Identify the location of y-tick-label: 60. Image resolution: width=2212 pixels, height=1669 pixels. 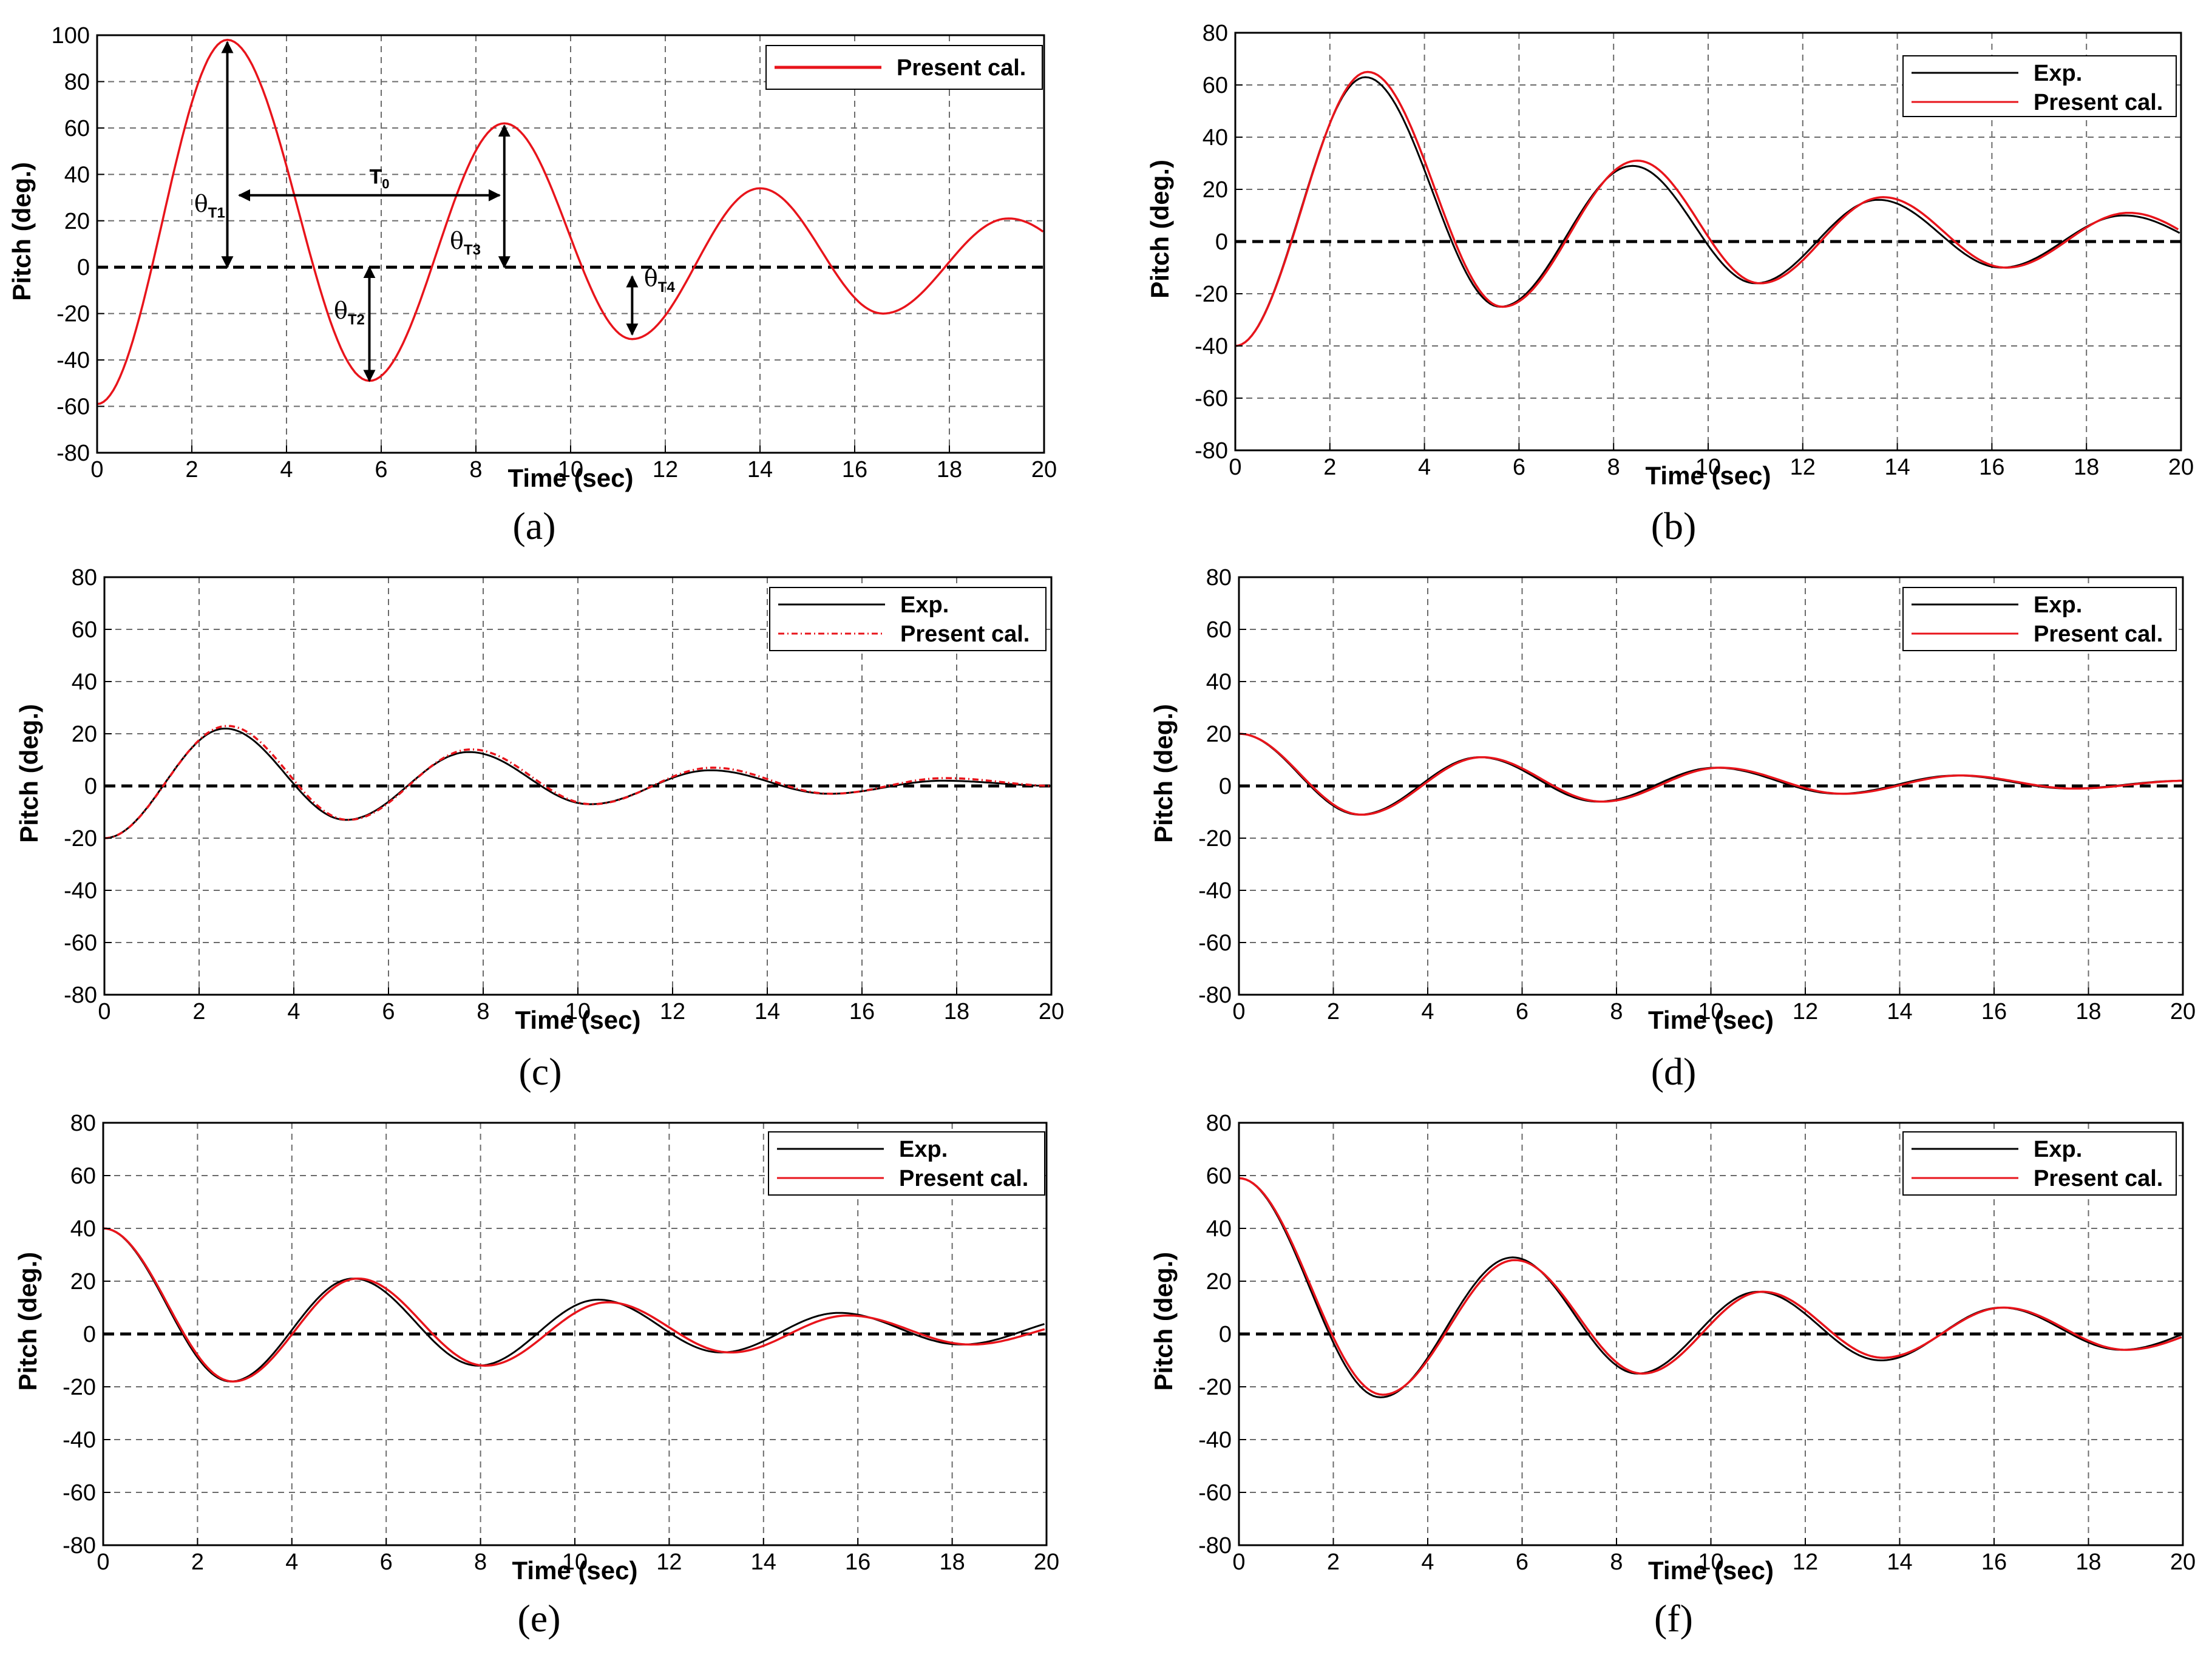
(84, 630).